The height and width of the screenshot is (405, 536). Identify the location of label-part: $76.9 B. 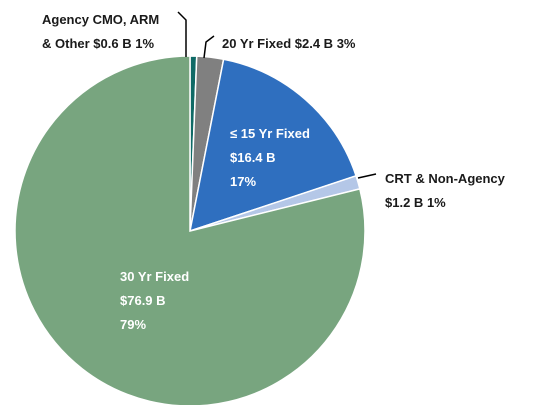
(143, 300).